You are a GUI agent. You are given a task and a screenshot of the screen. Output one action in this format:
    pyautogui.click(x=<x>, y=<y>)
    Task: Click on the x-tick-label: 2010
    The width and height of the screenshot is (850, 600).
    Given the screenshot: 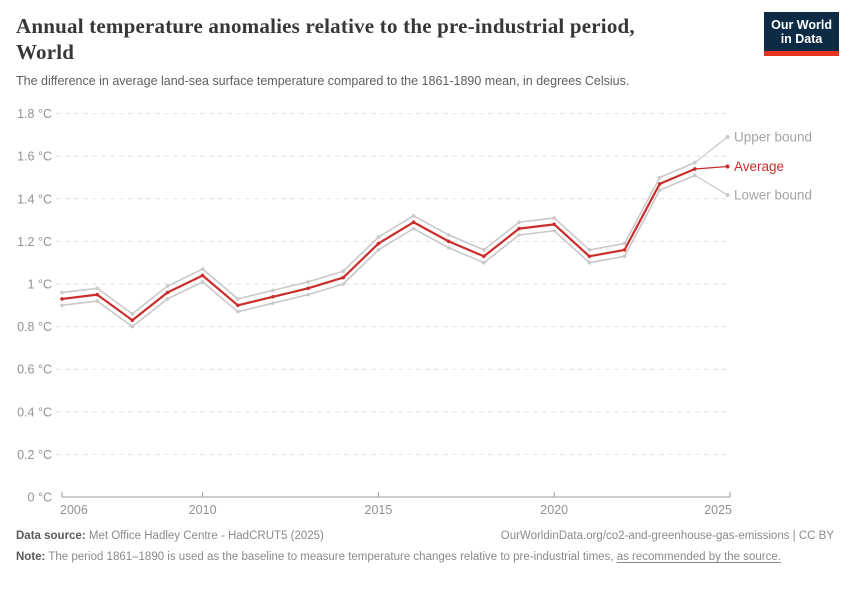 What is the action you would take?
    pyautogui.click(x=203, y=510)
    